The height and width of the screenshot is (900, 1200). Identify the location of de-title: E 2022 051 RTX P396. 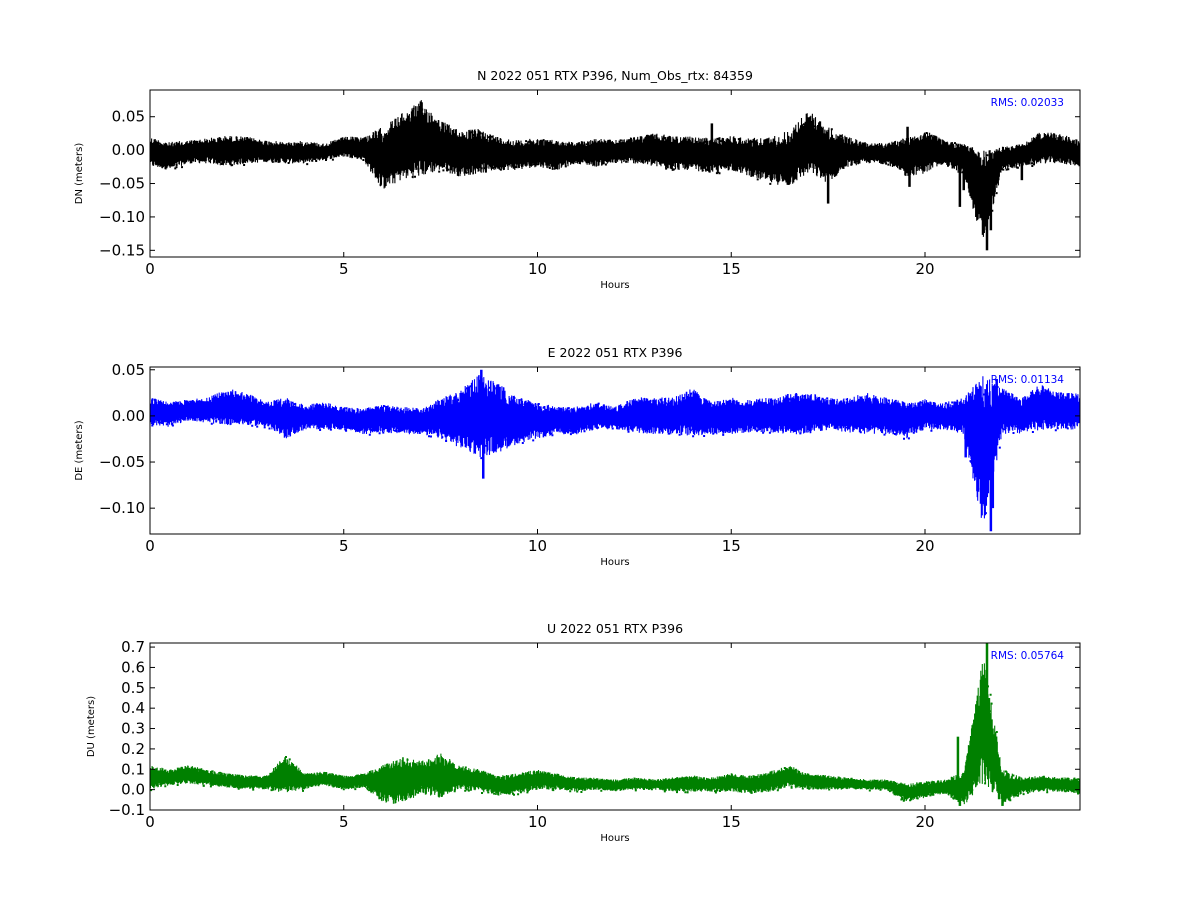
(615, 352).